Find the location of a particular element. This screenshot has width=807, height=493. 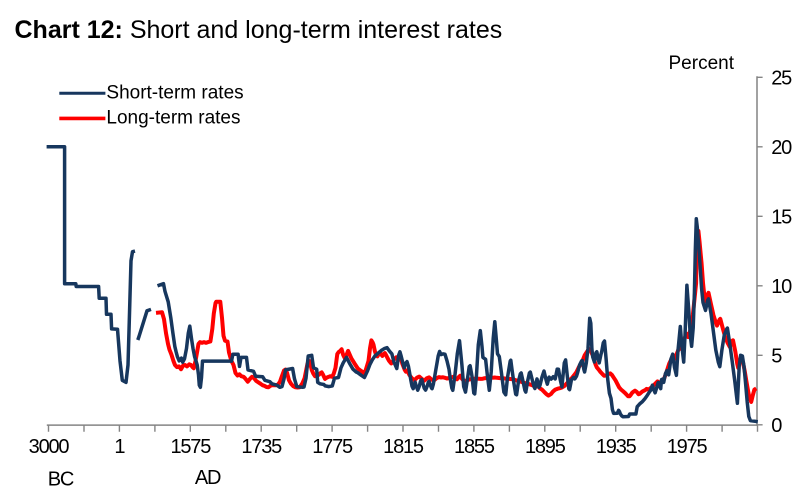

svg-text: 25 is located at coordinates (781, 78).